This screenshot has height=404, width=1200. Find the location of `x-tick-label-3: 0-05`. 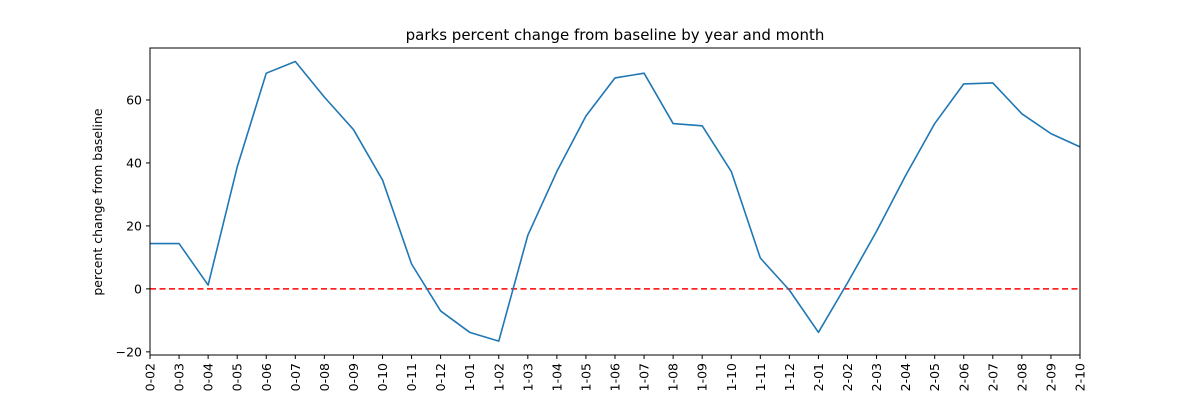

x-tick-label-3: 0-05 is located at coordinates (237, 377).